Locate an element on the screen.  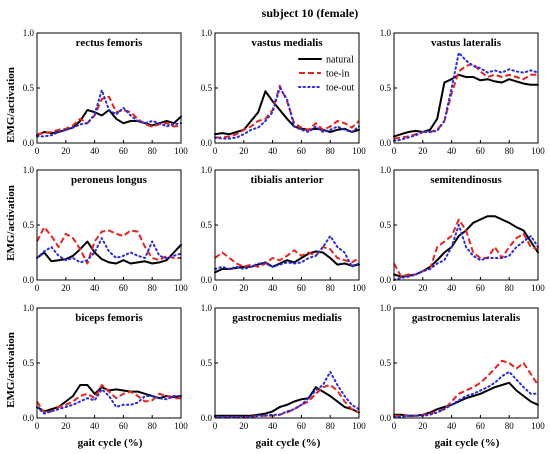
panel-title: tibialis anterior is located at coordinates (286, 180).